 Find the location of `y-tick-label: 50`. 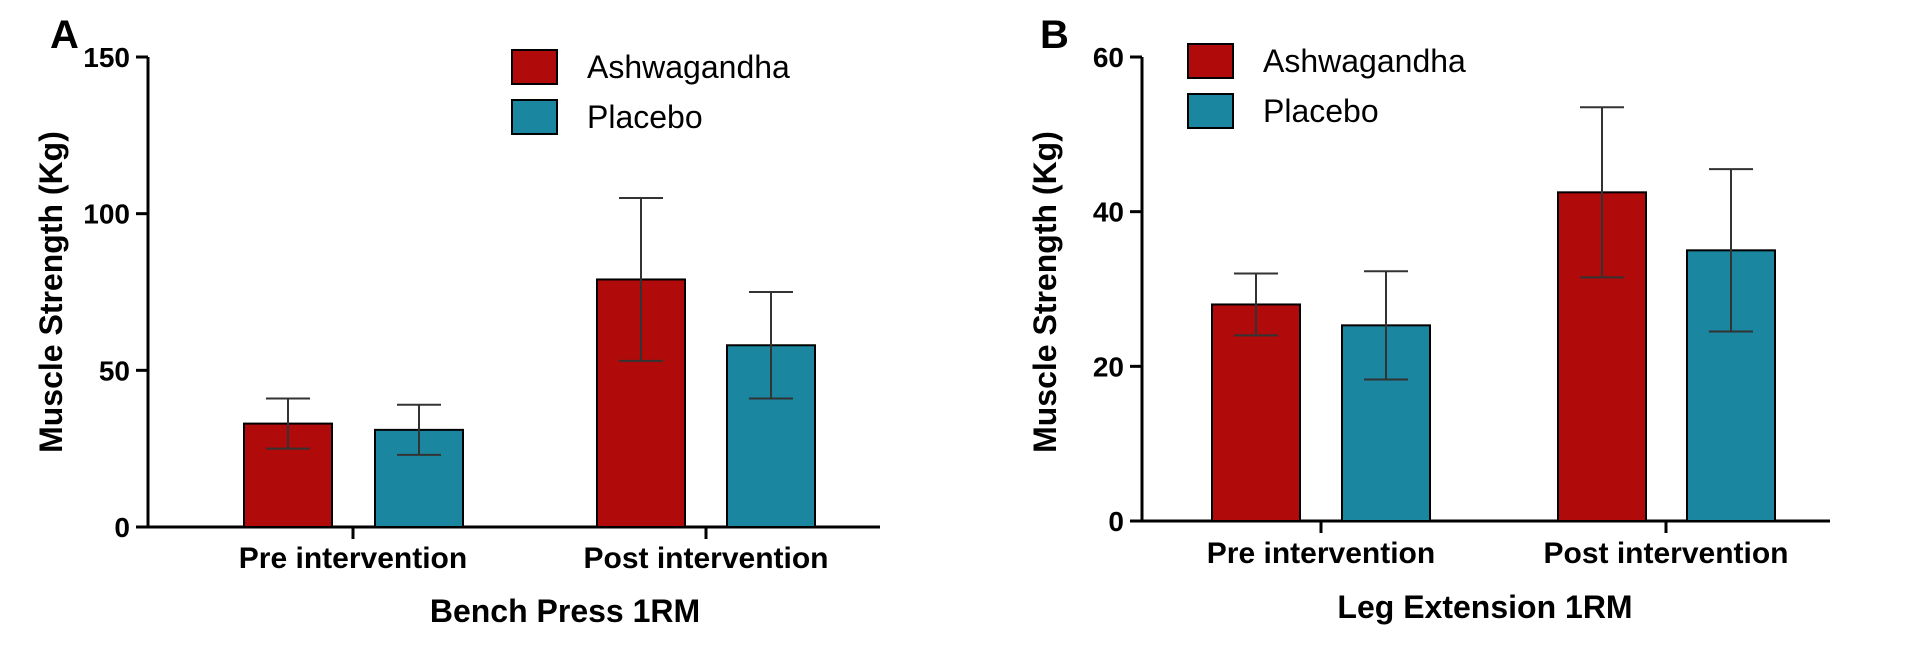

y-tick-label: 50 is located at coordinates (114, 370).